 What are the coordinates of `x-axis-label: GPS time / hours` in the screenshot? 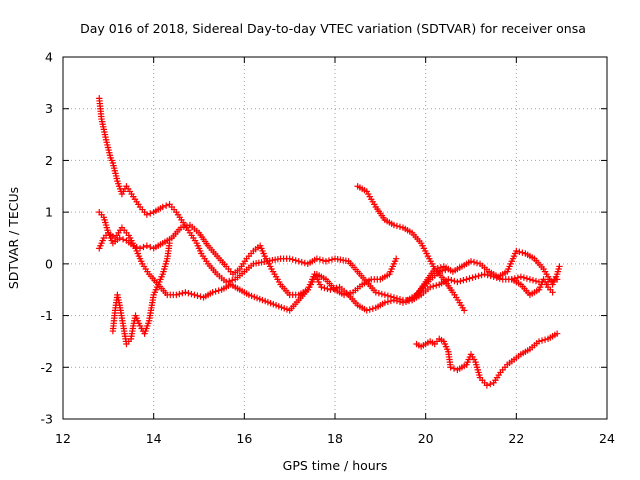 It's located at (335, 465).